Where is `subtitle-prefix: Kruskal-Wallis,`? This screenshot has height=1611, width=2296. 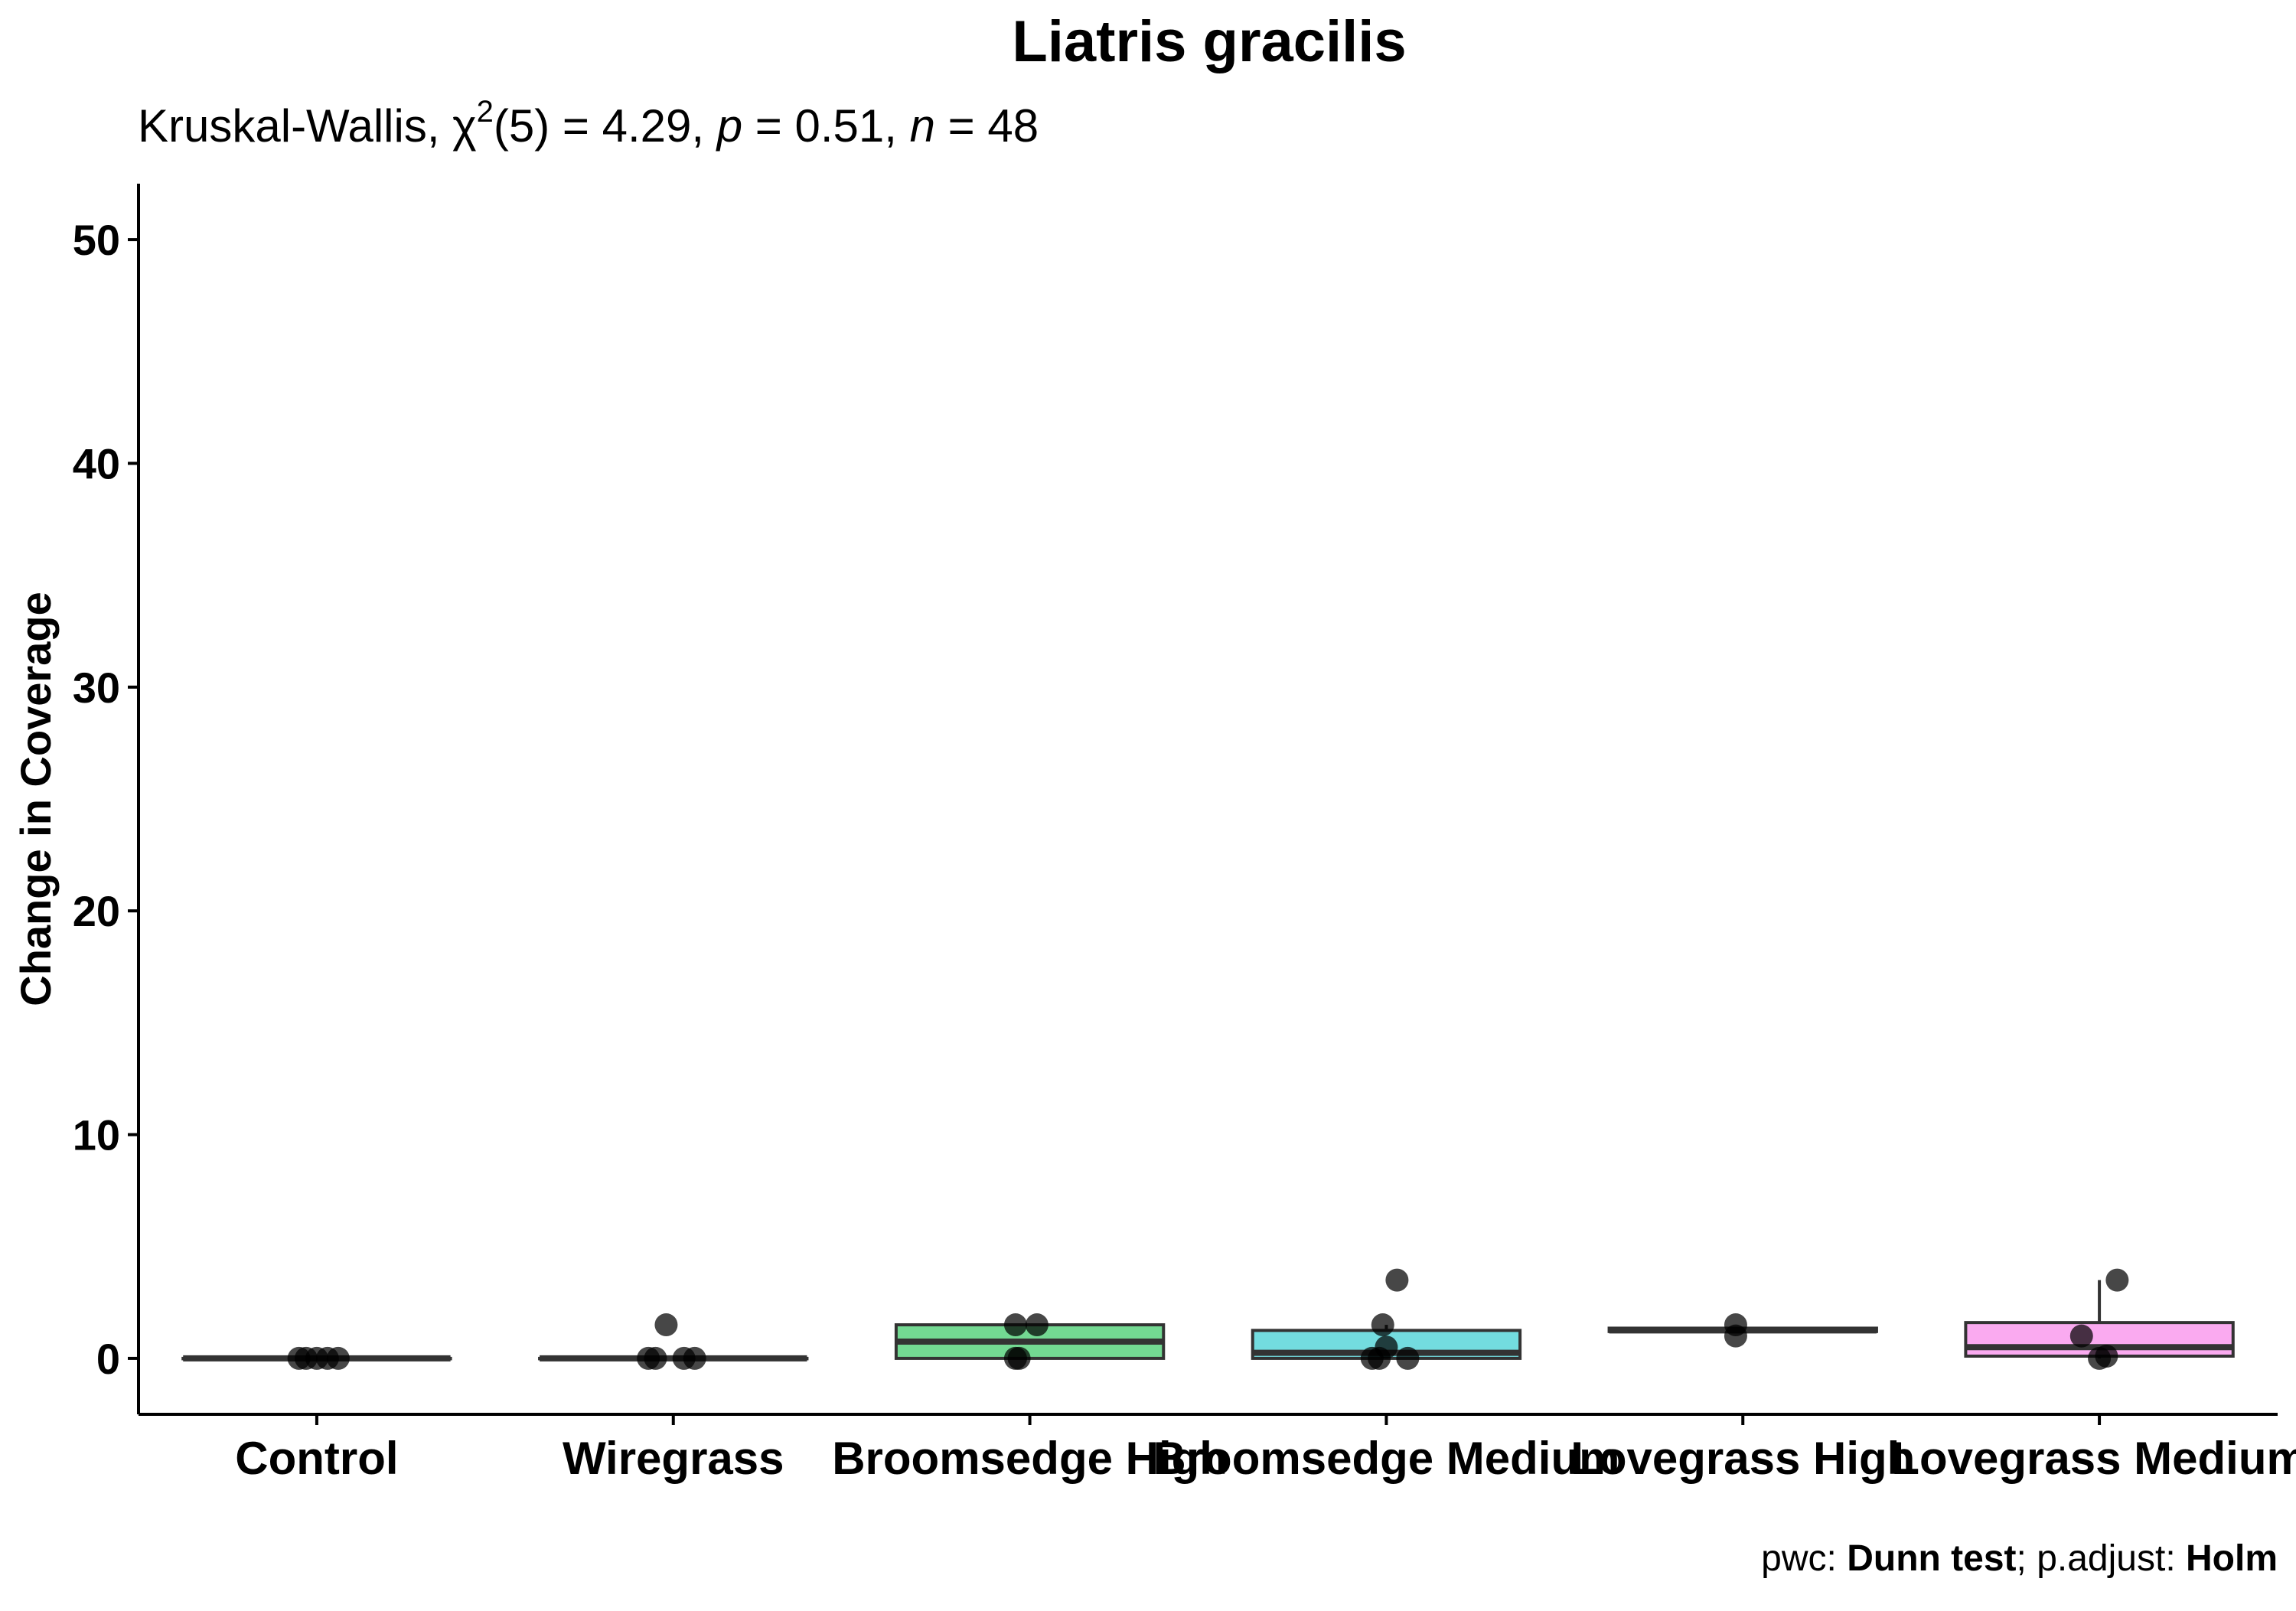 subtitle-prefix: Kruskal-Wallis, is located at coordinates (295, 126).